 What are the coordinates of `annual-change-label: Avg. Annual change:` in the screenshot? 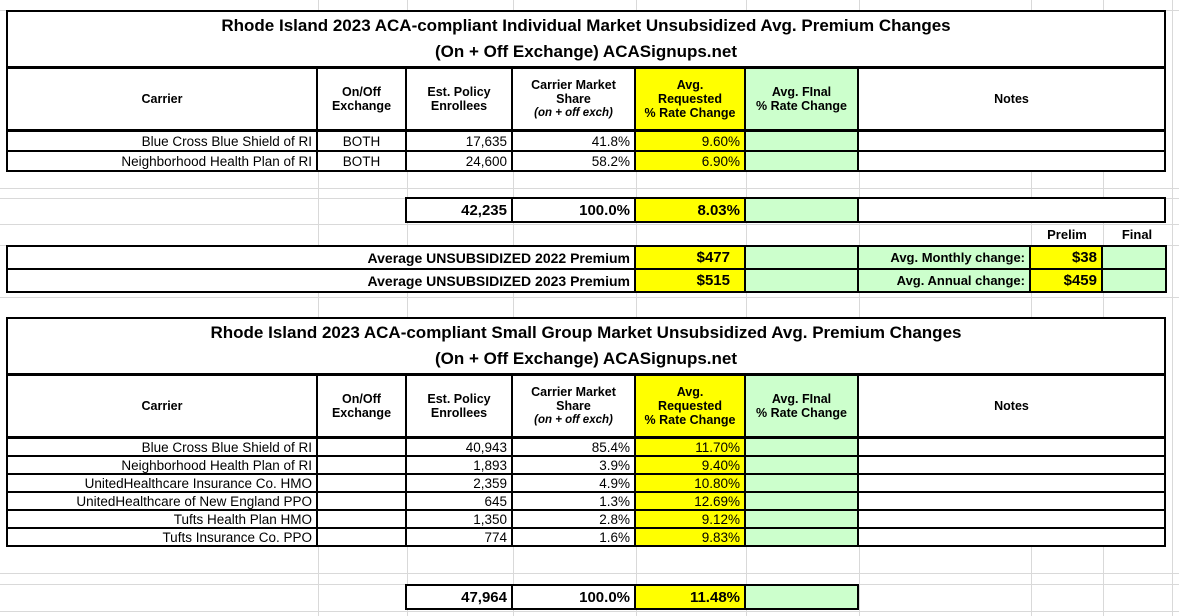 It's located at (944, 280).